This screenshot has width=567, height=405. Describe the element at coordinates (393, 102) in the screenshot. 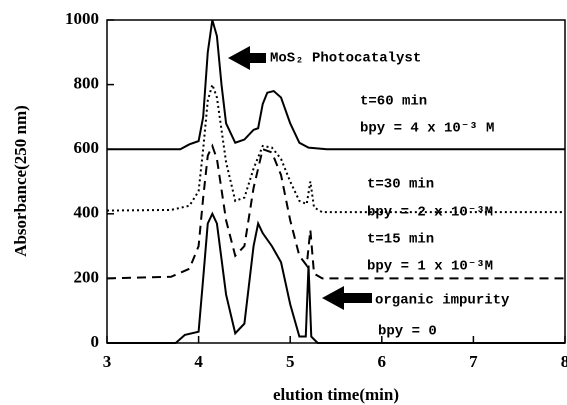

I see `annotation: t=60 min` at that location.